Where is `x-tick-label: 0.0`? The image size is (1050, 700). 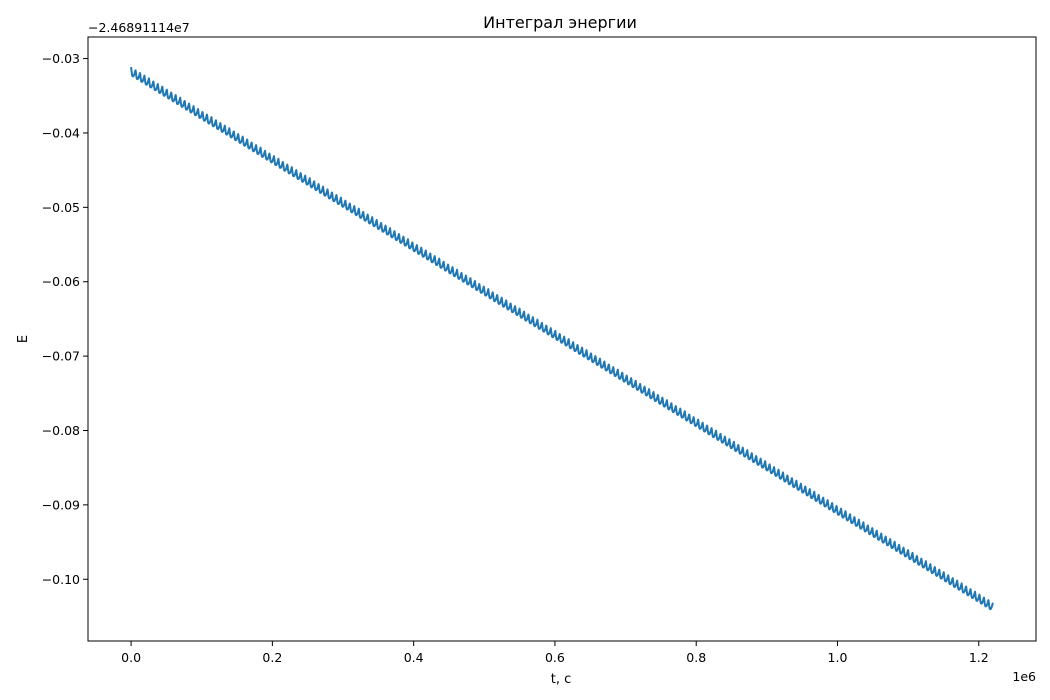 x-tick-label: 0.0 is located at coordinates (131, 657).